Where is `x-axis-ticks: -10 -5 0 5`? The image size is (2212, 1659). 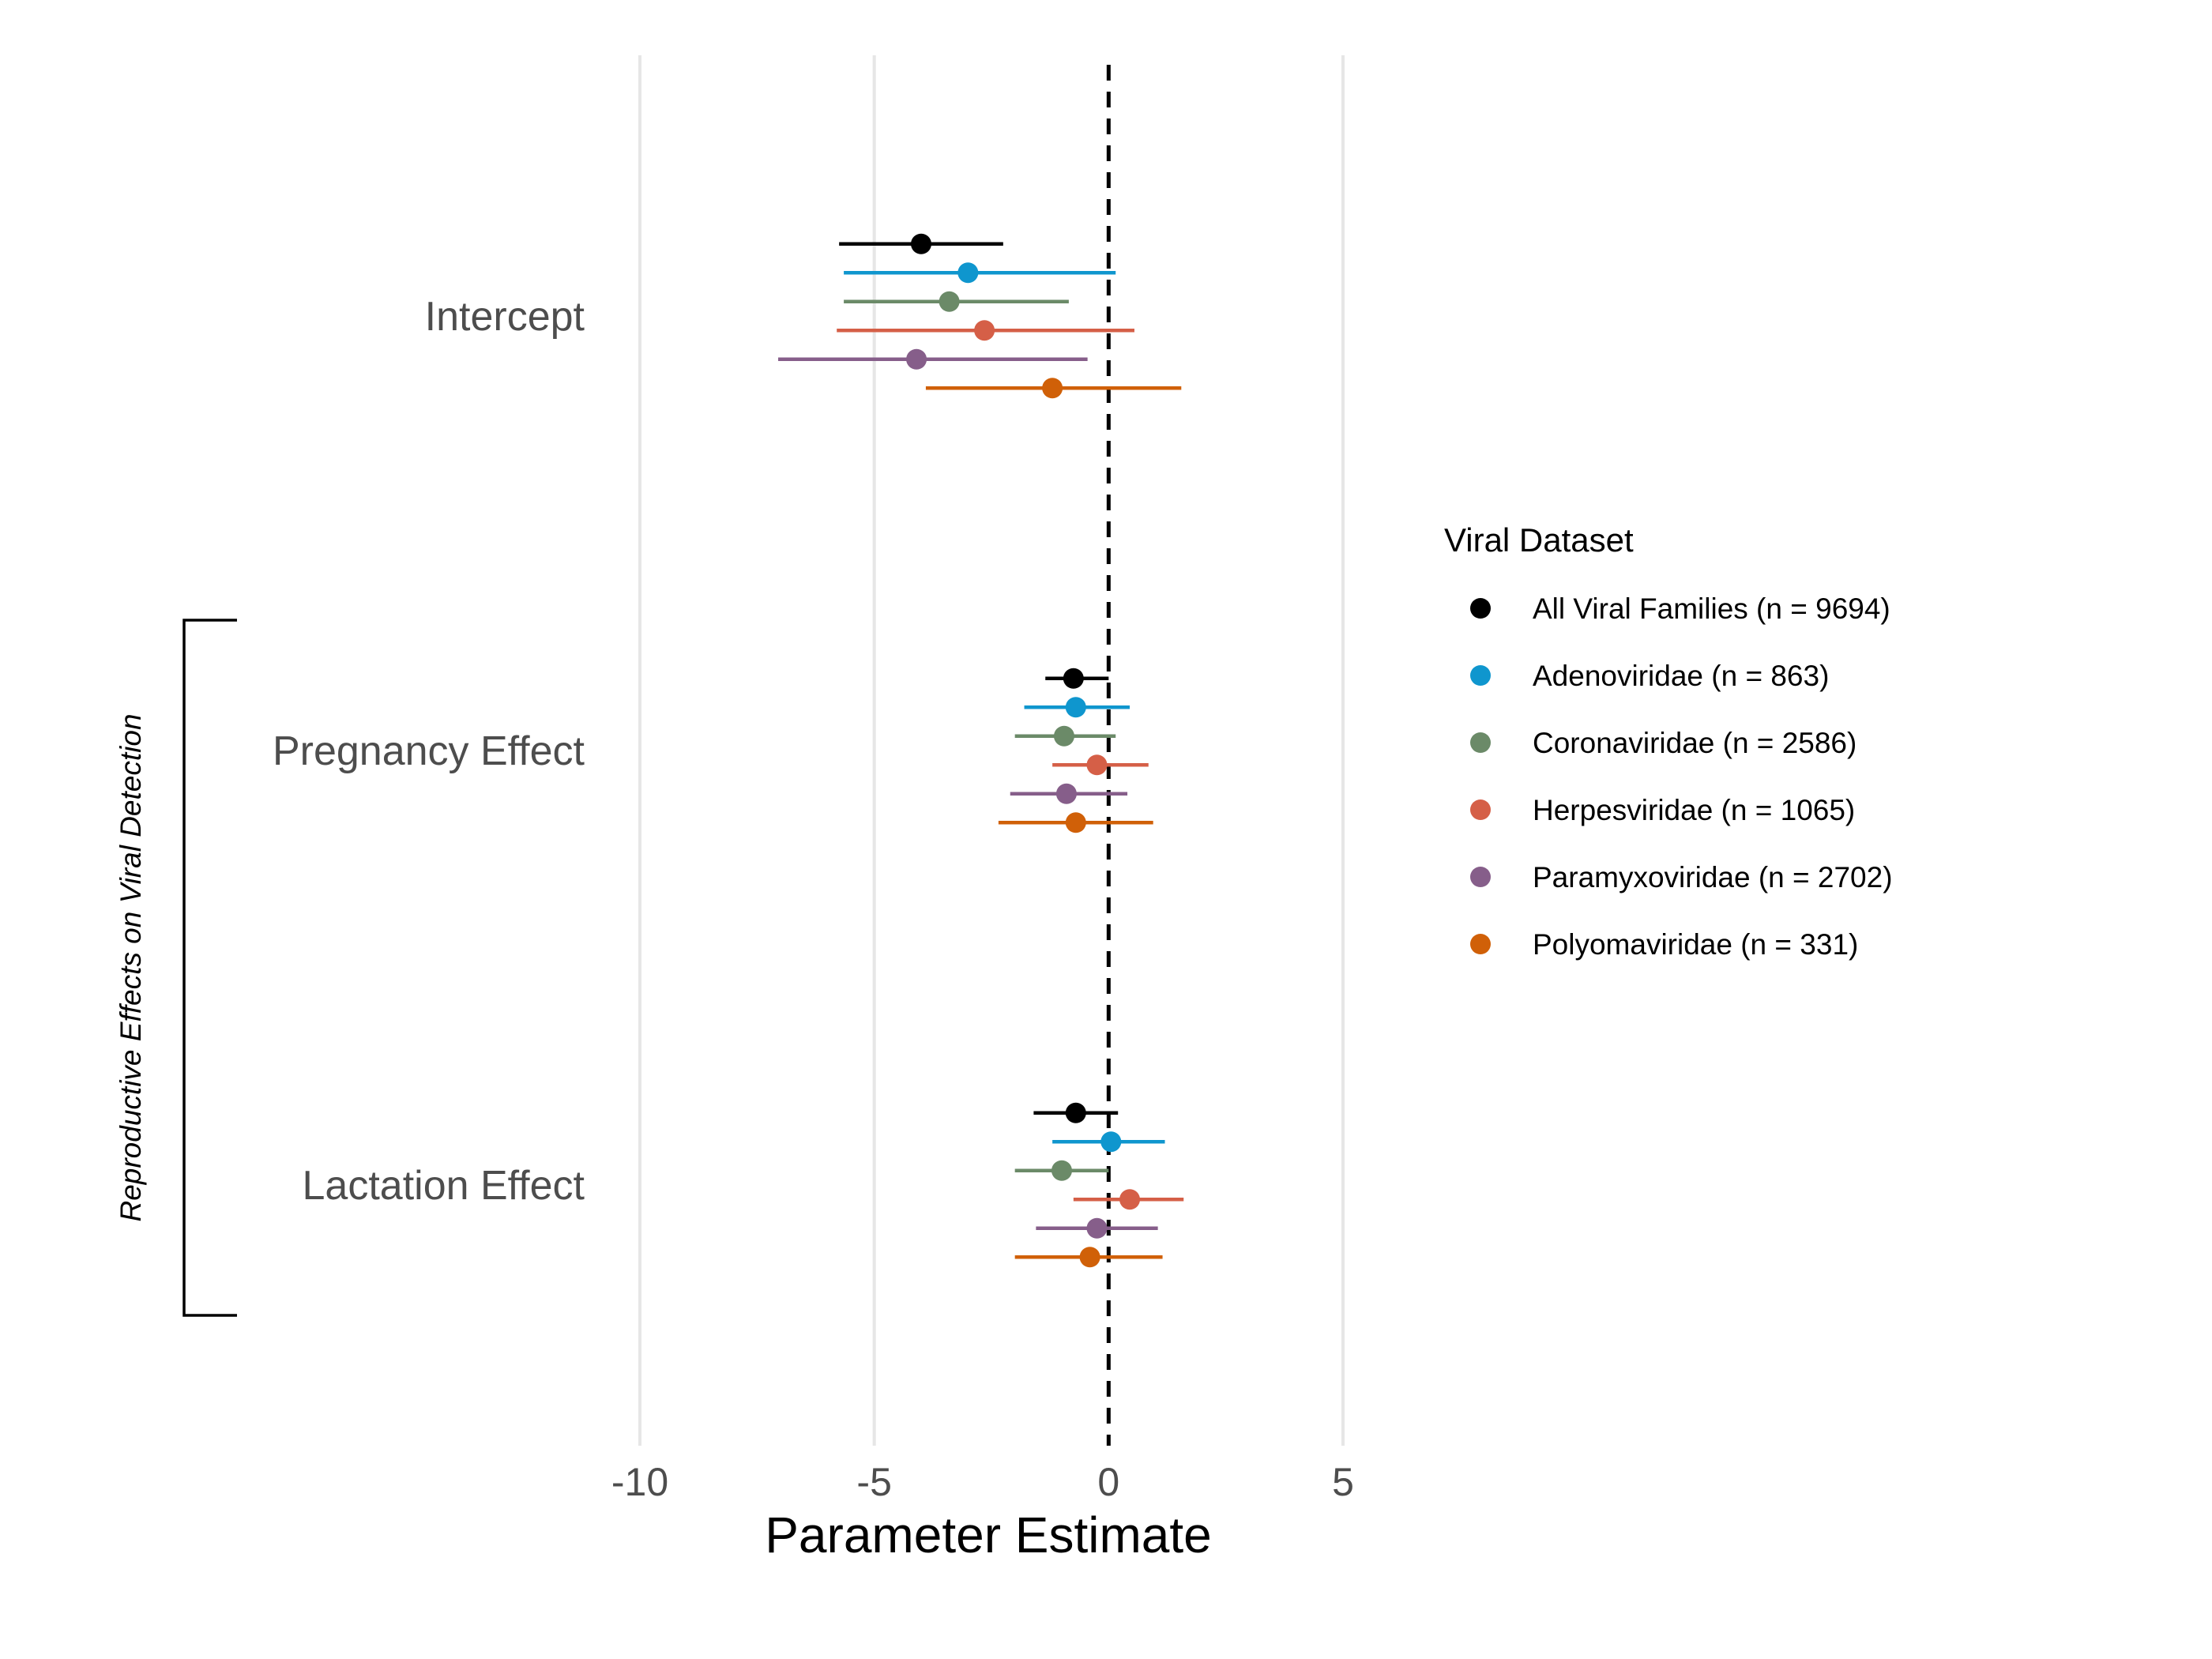
x-axis-ticks: -10 -5 0 5 is located at coordinates (983, 1482).